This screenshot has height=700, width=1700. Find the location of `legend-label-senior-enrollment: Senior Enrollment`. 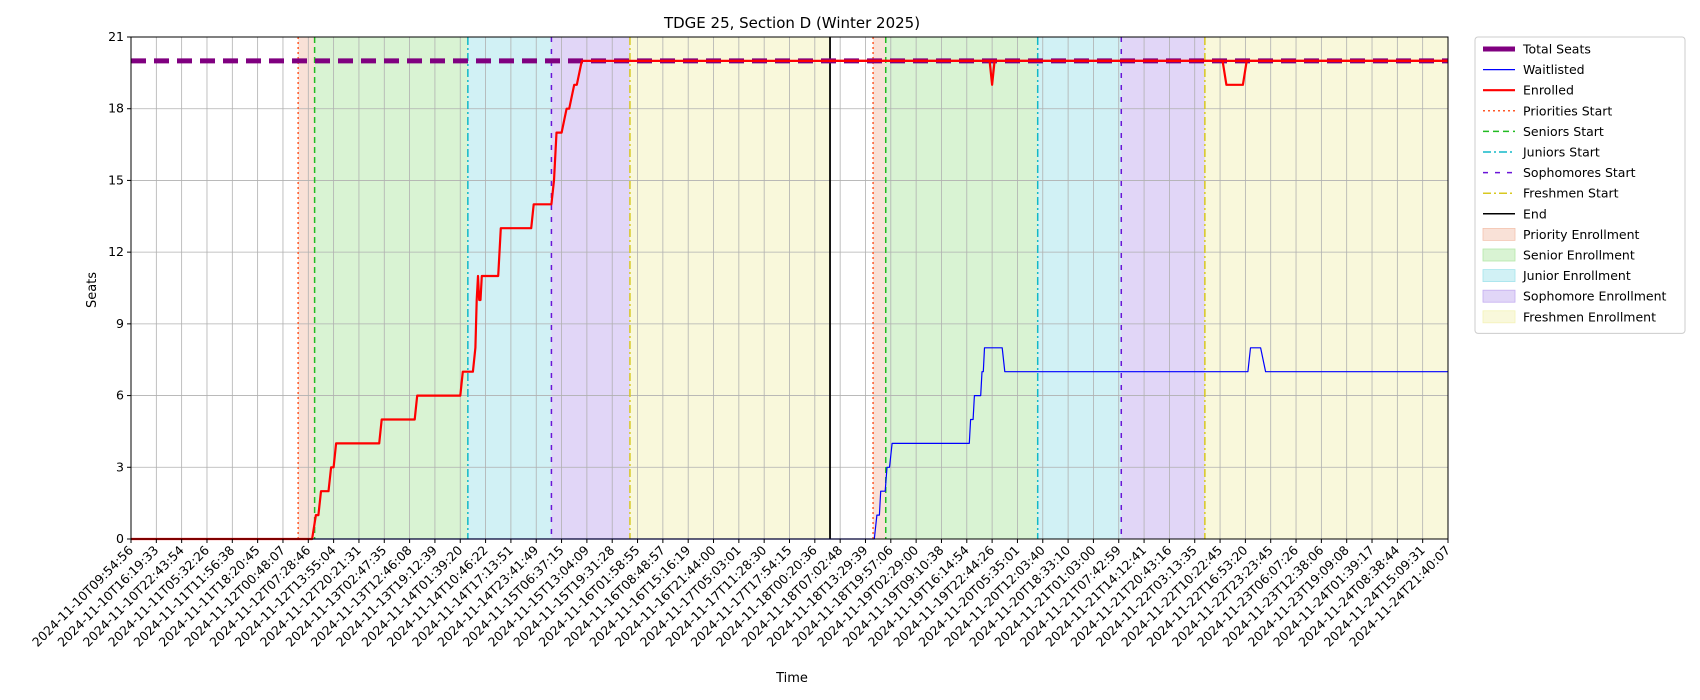

legend-label-senior-enrollment: Senior Enrollment is located at coordinates (1579, 255).